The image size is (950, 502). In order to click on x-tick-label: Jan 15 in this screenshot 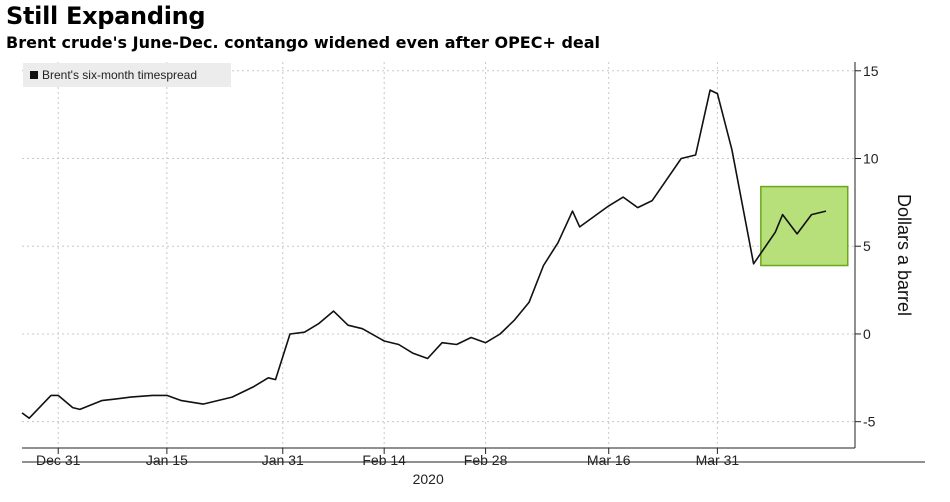, I will do `click(167, 460)`.